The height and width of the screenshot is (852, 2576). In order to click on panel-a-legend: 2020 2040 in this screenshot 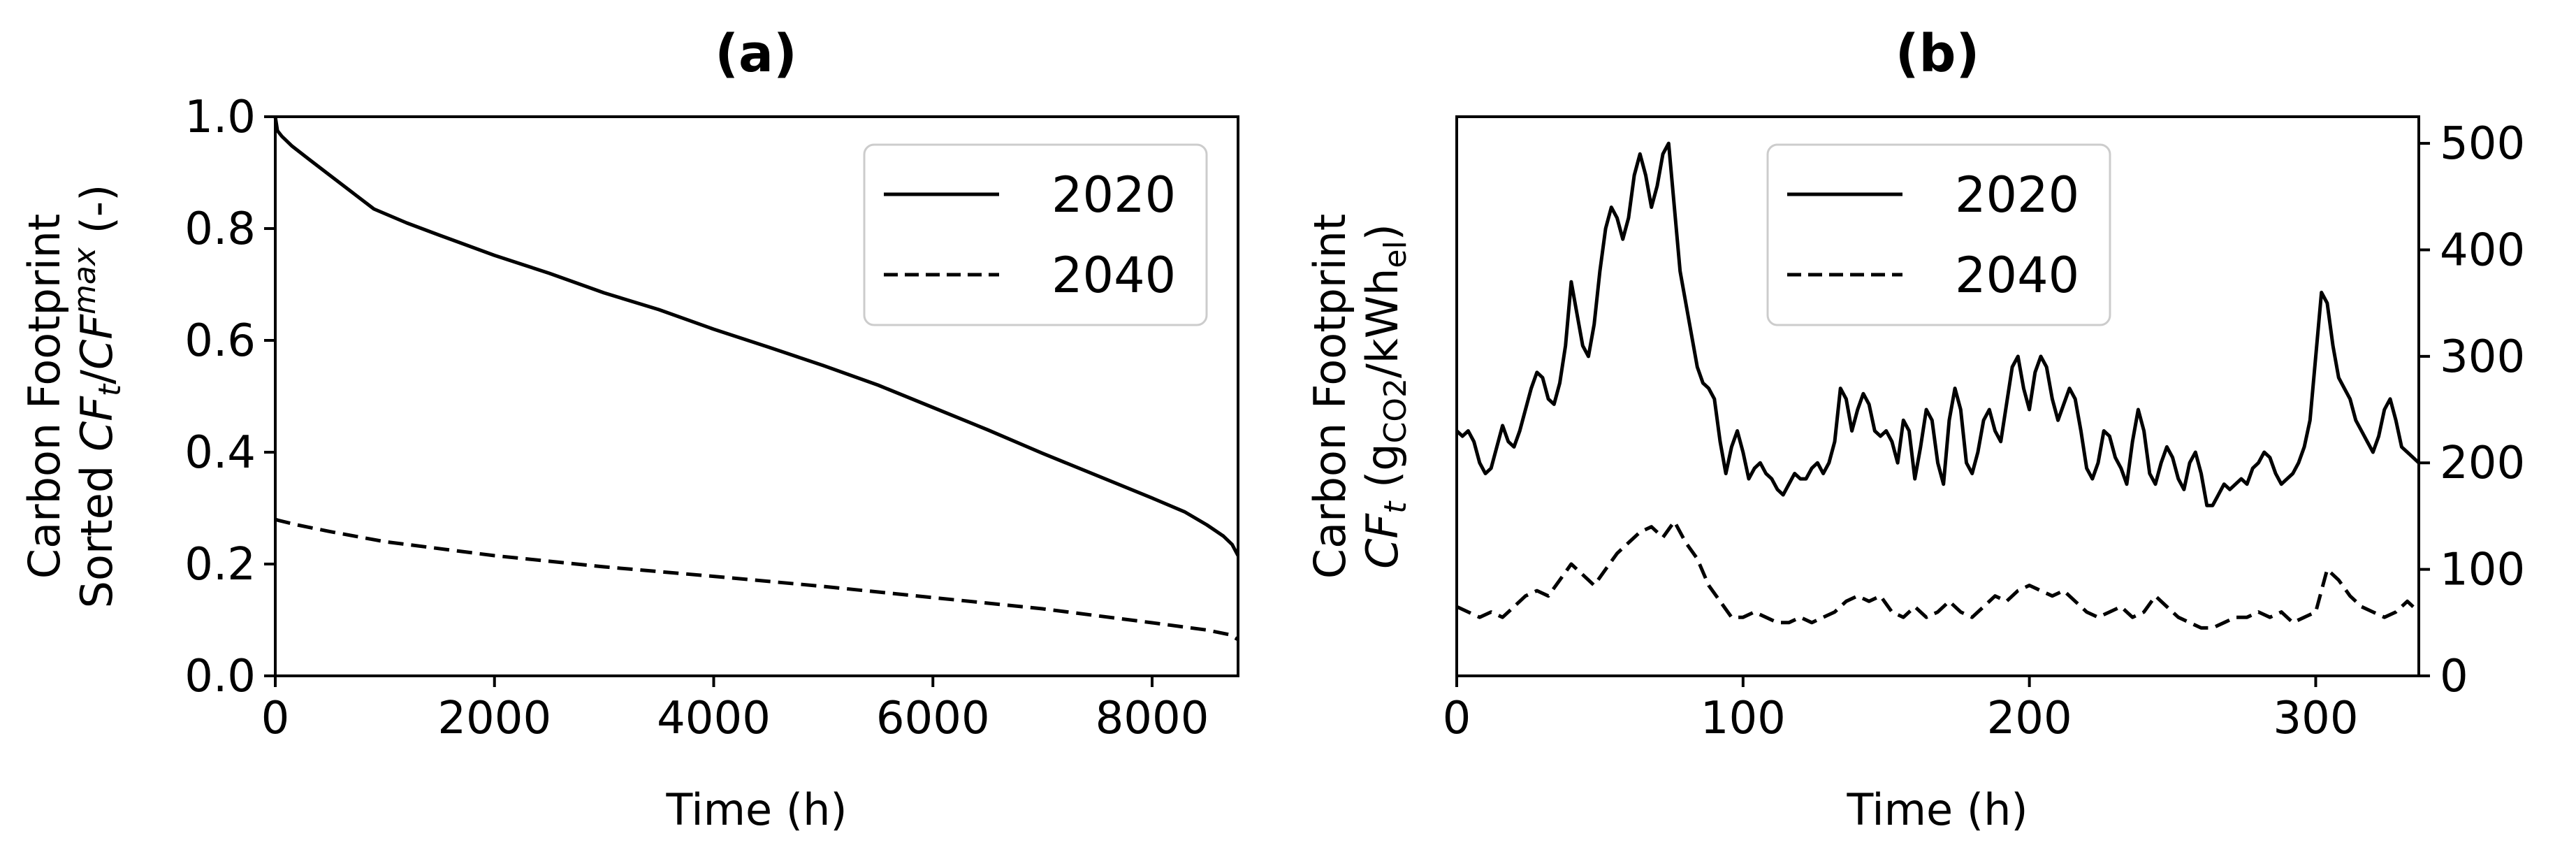, I will do `click(1035, 235)`.